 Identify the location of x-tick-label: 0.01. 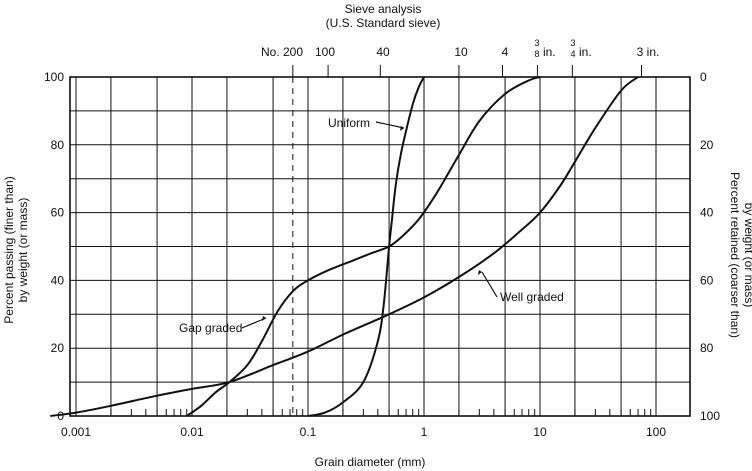
(192, 432).